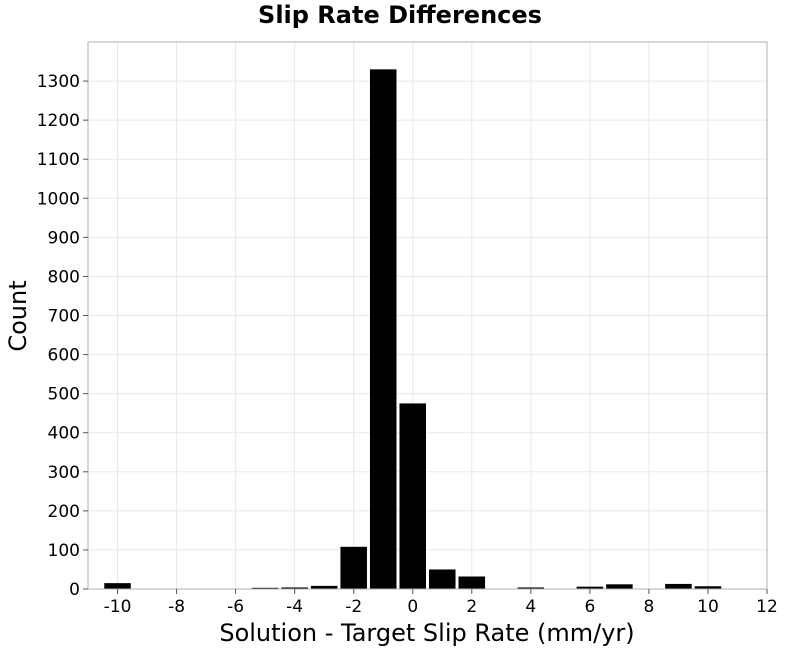 The image size is (800, 650). What do you see at coordinates (64, 434) in the screenshot?
I see `y-tick-label: 400` at bounding box center [64, 434].